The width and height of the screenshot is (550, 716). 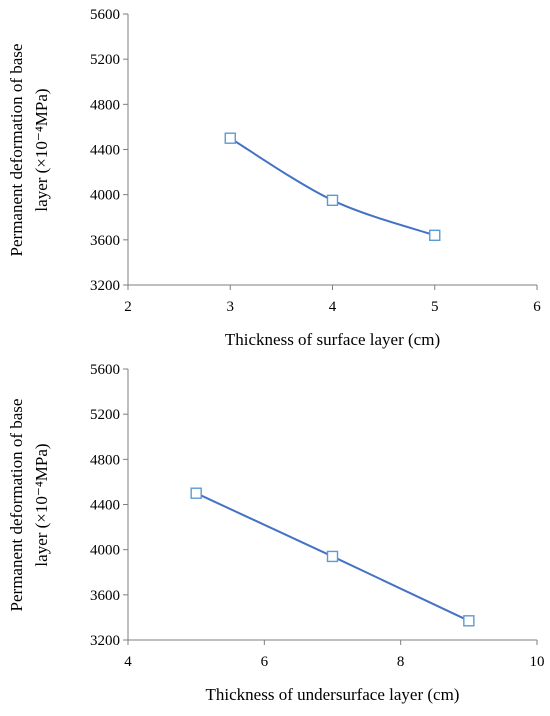 What do you see at coordinates (332, 339) in the screenshot?
I see `x-axis-title: Thickness of surface layer (cm)` at bounding box center [332, 339].